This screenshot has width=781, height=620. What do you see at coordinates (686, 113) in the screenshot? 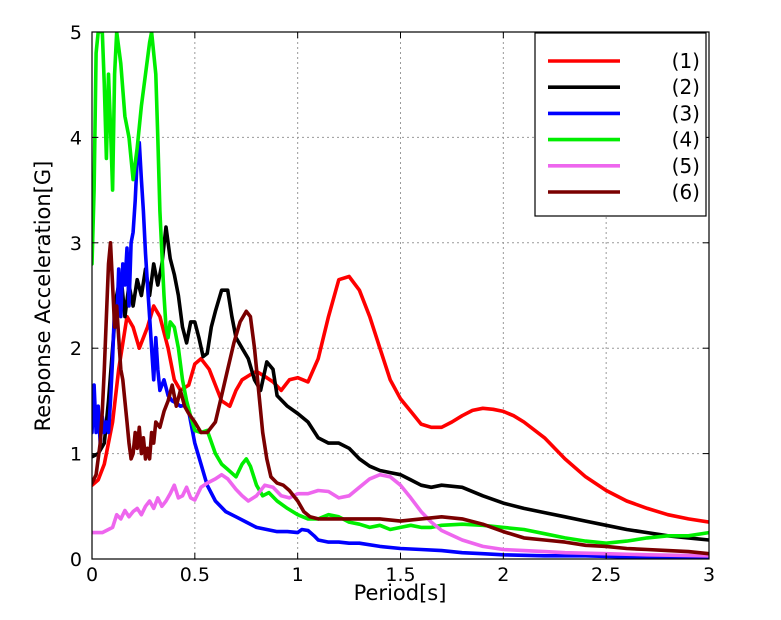
I see `legend-label: (3)` at bounding box center [686, 113].